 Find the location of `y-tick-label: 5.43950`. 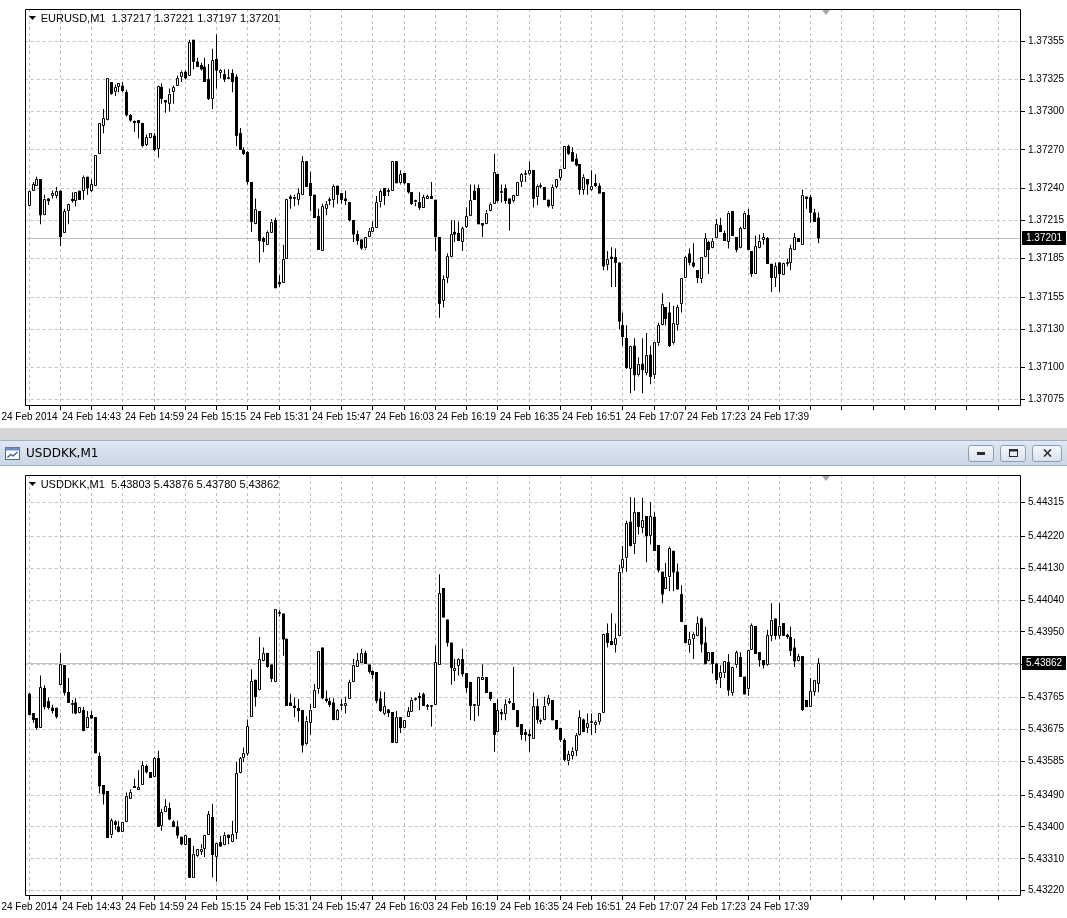

y-tick-label: 5.43950 is located at coordinates (1046, 631).